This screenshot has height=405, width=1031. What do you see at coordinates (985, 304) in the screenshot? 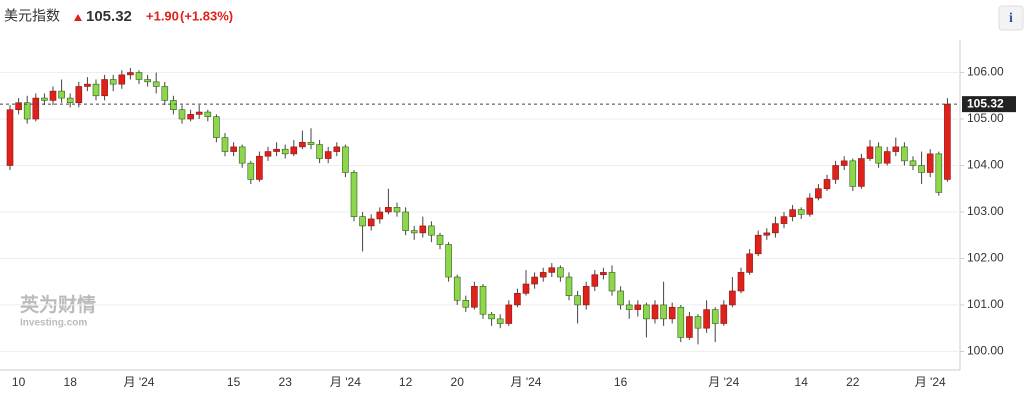
I see `y-tick-label: 101.00` at bounding box center [985, 304].